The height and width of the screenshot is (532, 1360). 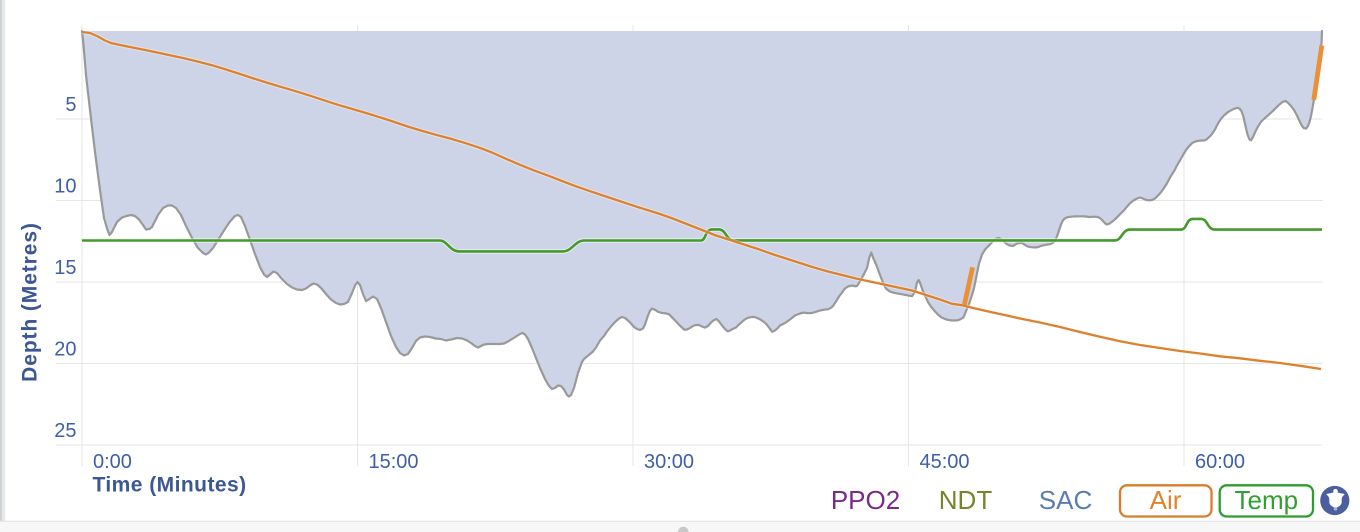 I want to click on svg-text: Depth (Metres), so click(x=30, y=302).